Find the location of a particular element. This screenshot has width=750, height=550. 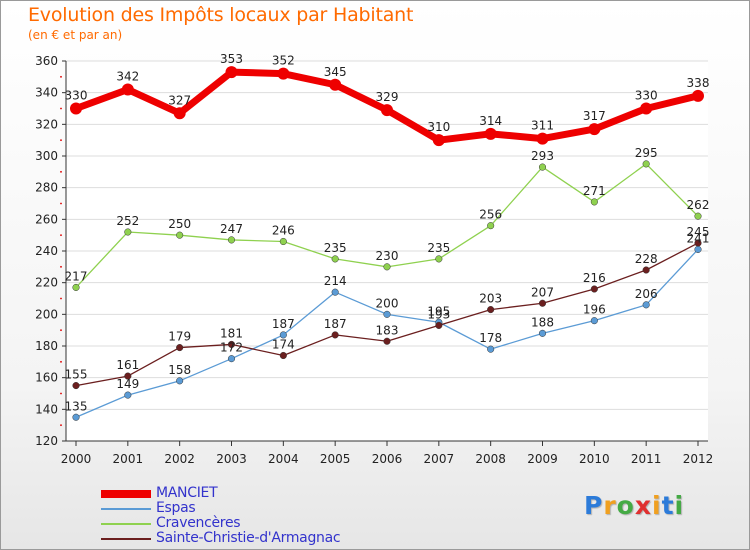

x-tick-label: 2004 is located at coordinates (283, 459).